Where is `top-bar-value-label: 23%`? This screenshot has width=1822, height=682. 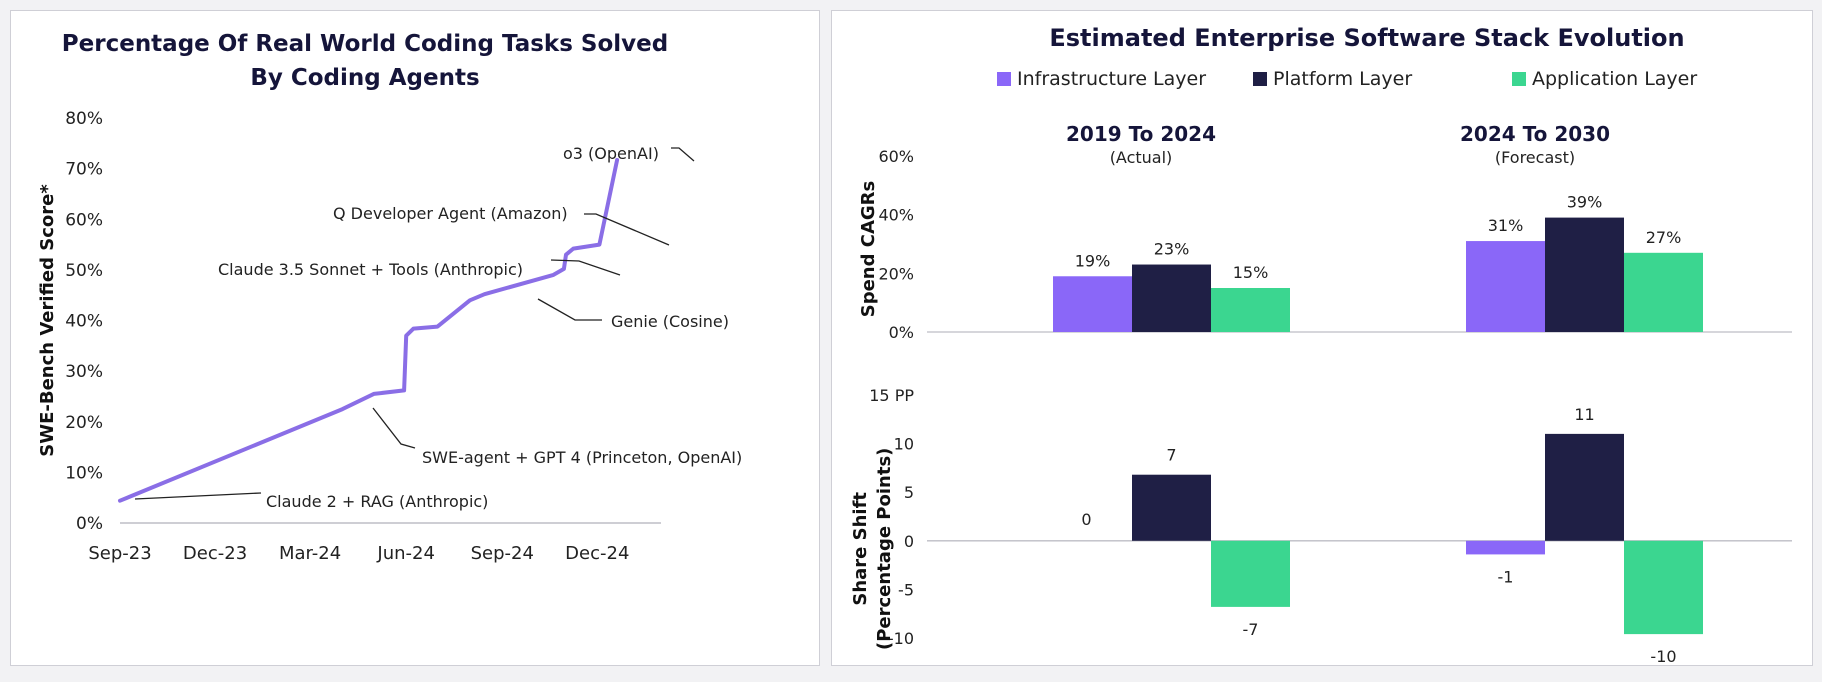
top-bar-value-label: 23% is located at coordinates (1172, 249).